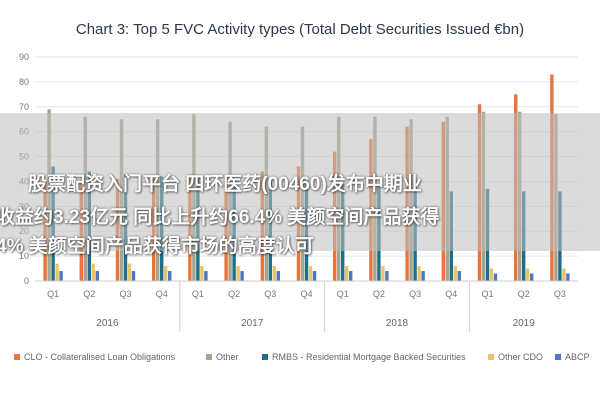  Describe the element at coordinates (252, 323) in the screenshot. I see `year-label: 2017` at that location.